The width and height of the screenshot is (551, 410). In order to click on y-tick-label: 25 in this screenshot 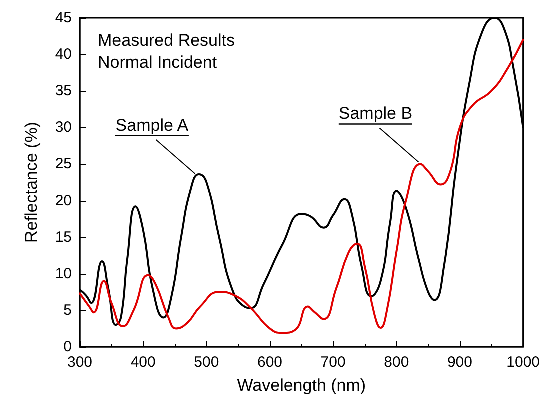, I will do `click(63, 164)`.